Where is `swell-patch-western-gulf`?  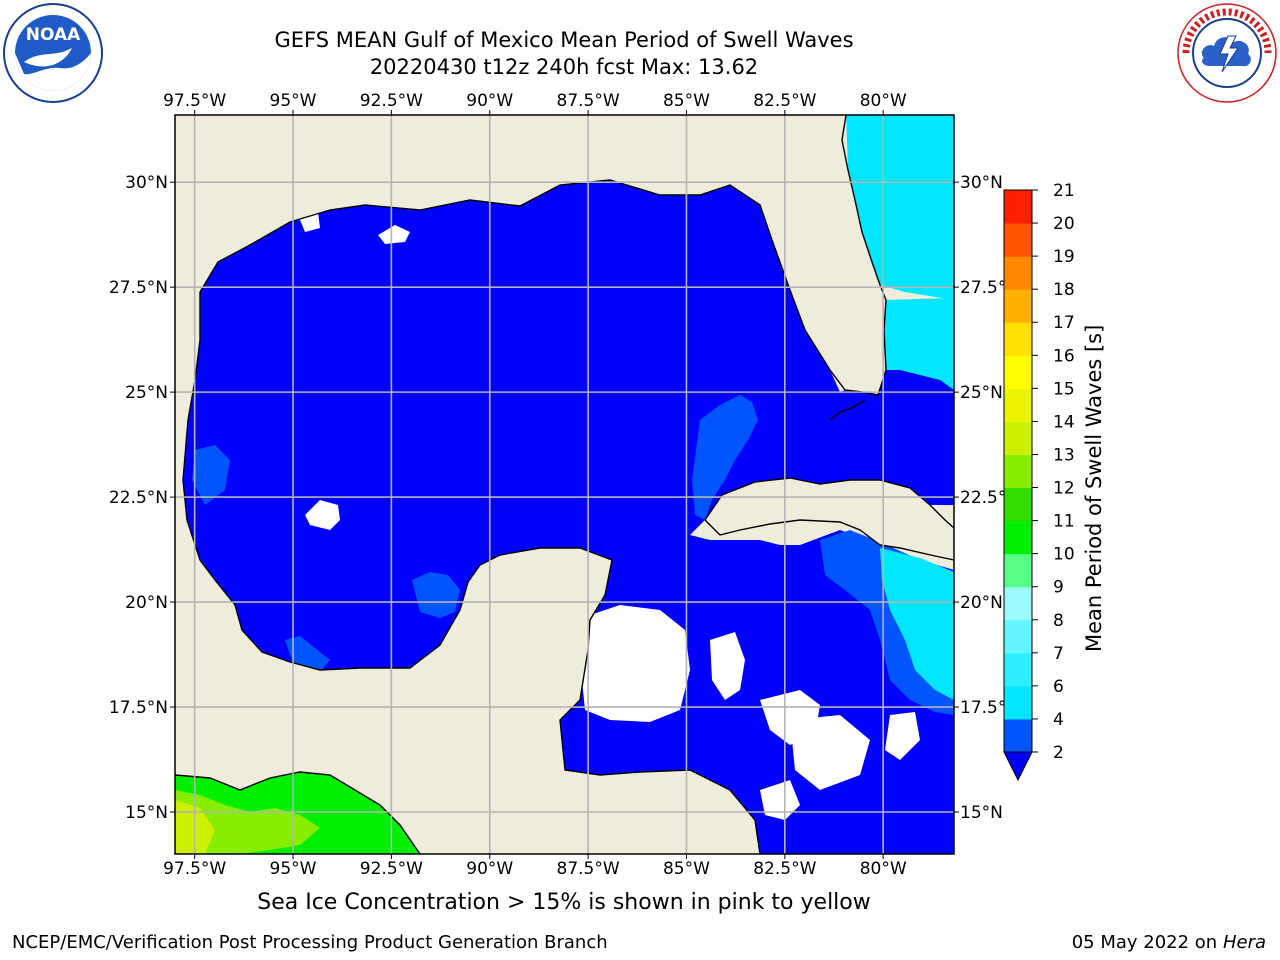
swell-patch-western-gulf is located at coordinates (211, 475).